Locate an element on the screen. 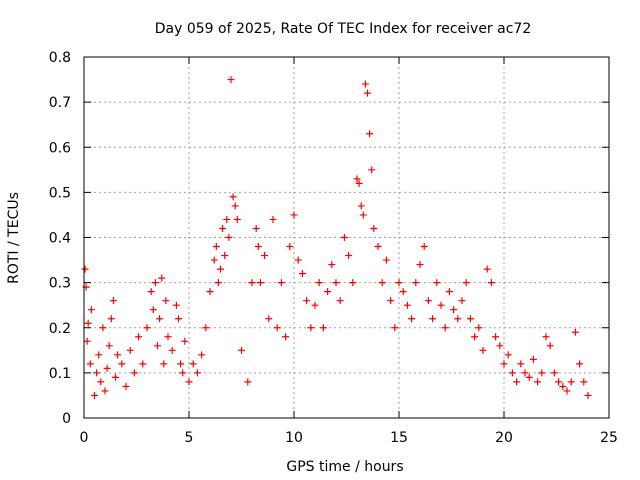  y-tick-label: 0.7 is located at coordinates (60, 103).